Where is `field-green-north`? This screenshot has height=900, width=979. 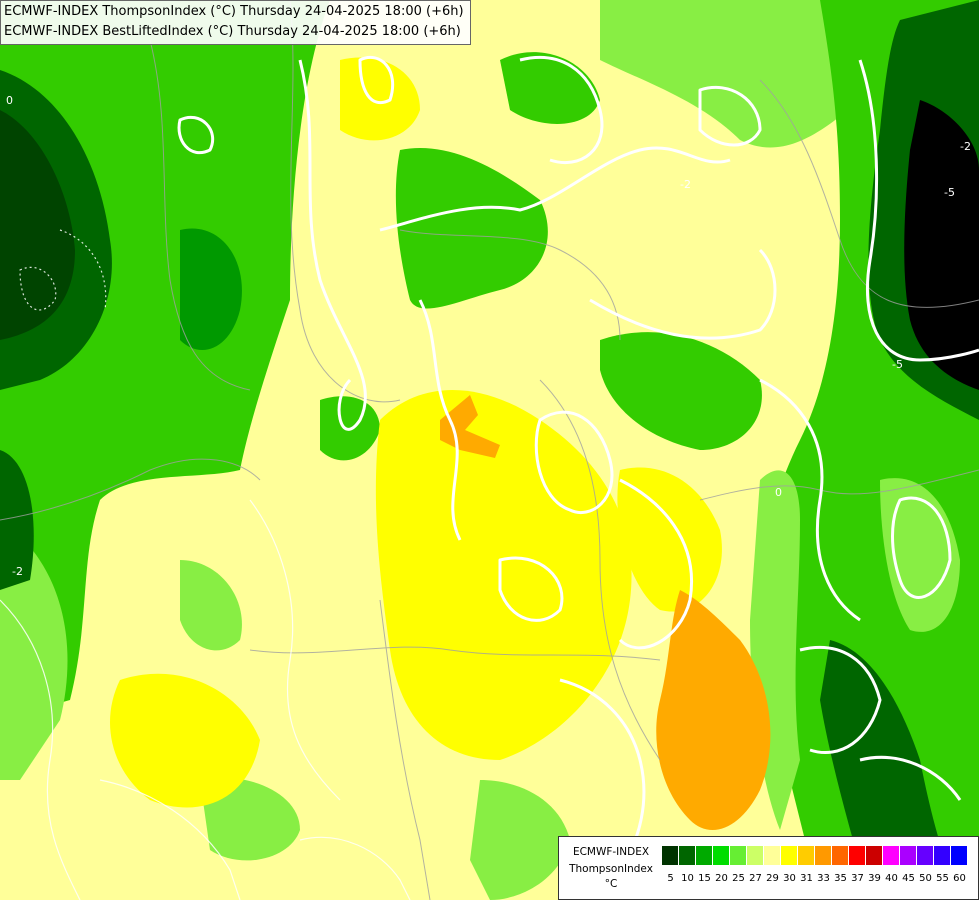
field-green-north is located at coordinates (471, 228).